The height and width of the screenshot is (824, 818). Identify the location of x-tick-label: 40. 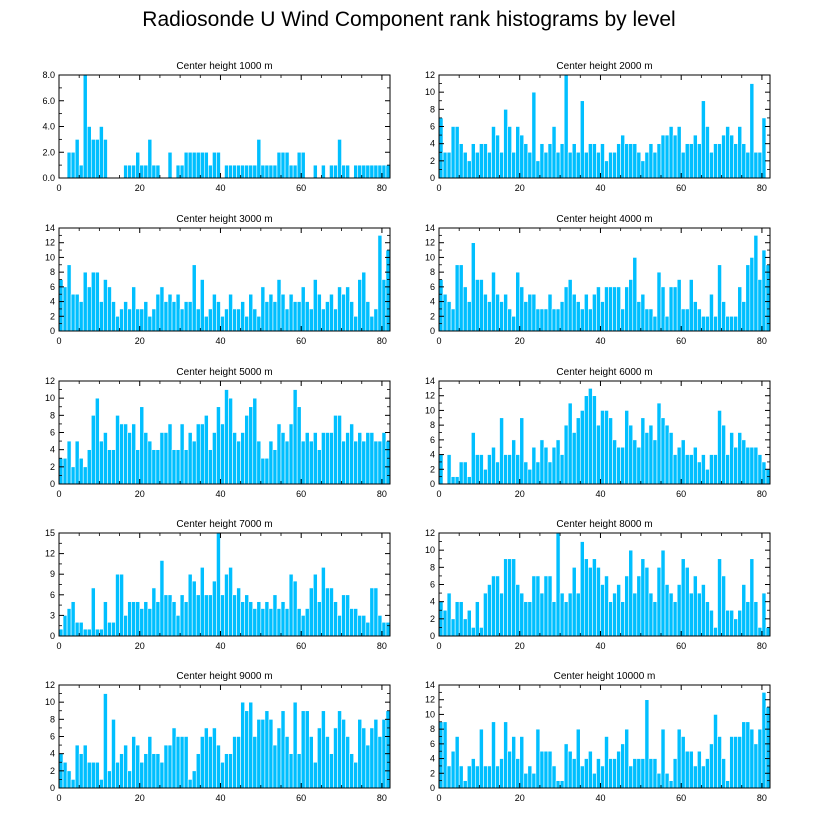
(220, 646).